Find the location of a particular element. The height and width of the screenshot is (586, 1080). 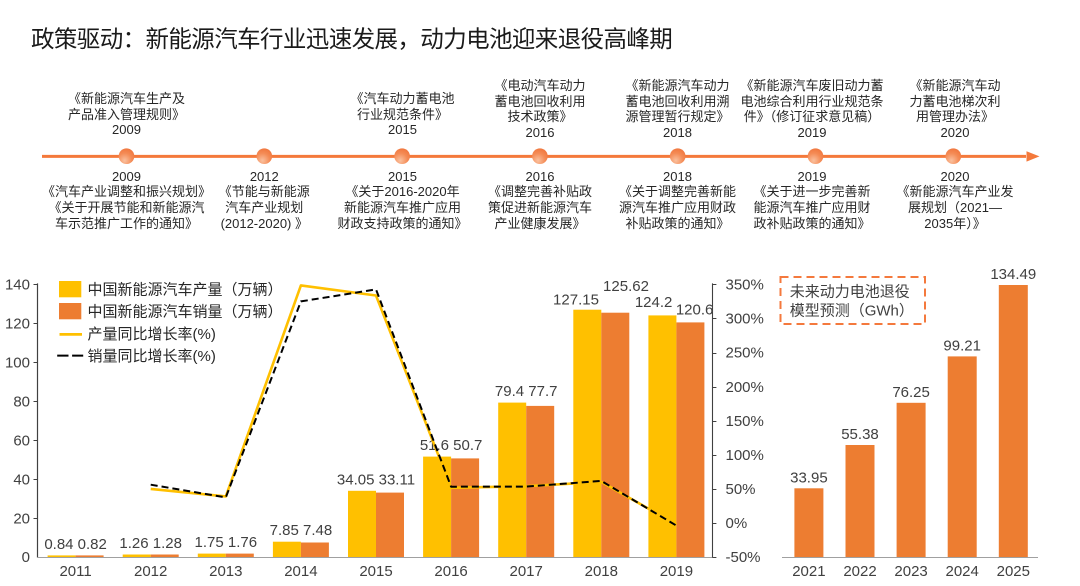

svg-text: 80 is located at coordinates (21, 401).